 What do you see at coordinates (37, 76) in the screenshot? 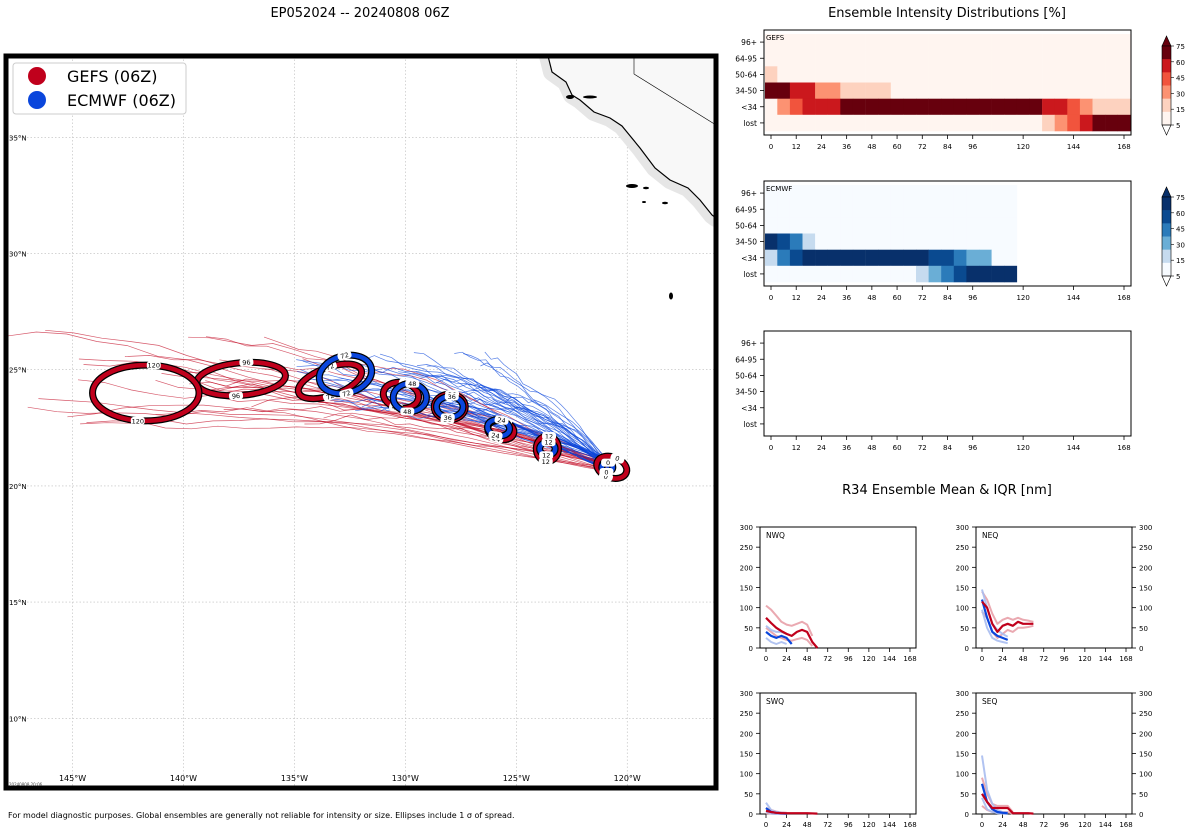
I see `legend-gefs-marker` at bounding box center [37, 76].